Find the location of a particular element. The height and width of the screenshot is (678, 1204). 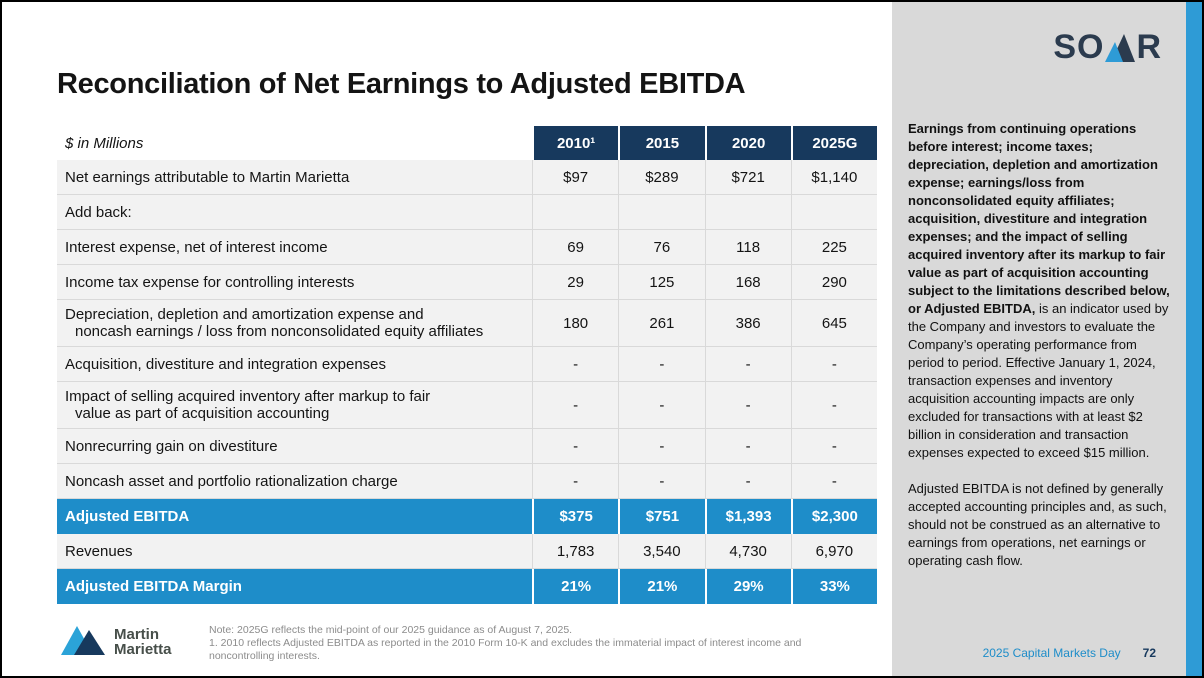

row-label: Interest expense, net of interest income is located at coordinates (196, 247).